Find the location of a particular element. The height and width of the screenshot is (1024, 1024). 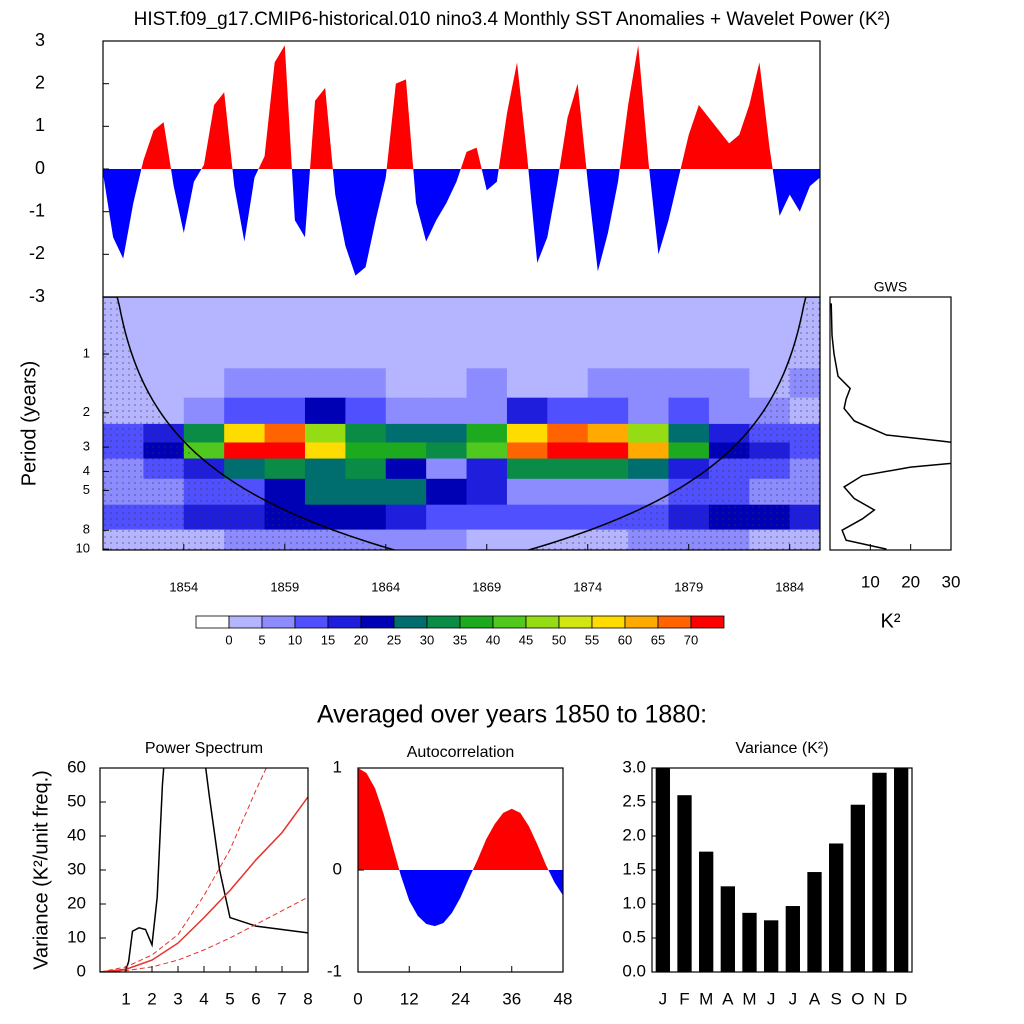

x-tick-label: 1854 is located at coordinates (183, 586).